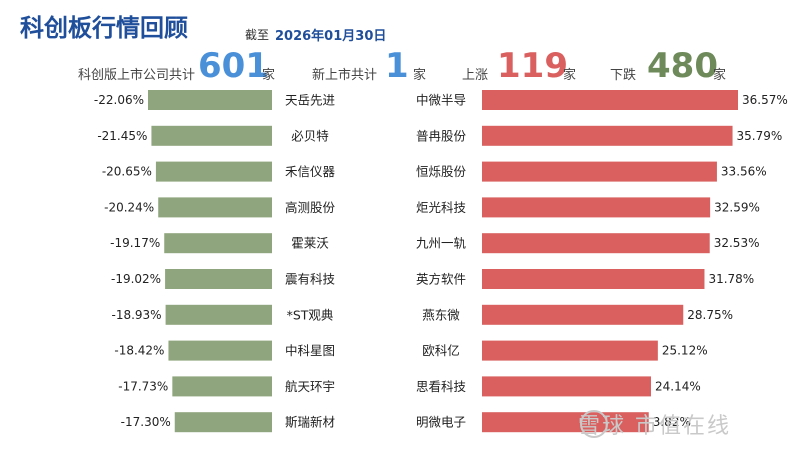 The height and width of the screenshot is (450, 800). What do you see at coordinates (310, 207) in the screenshot?
I see `loser-name-label: 高测股份` at bounding box center [310, 207].